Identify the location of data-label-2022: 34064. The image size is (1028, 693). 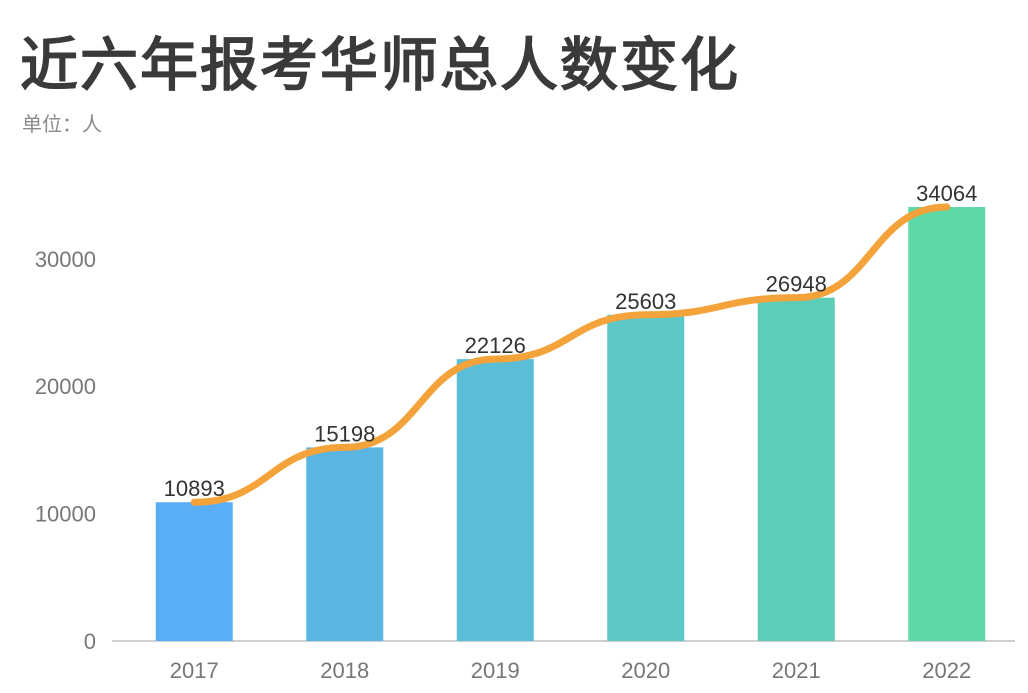
(946, 193).